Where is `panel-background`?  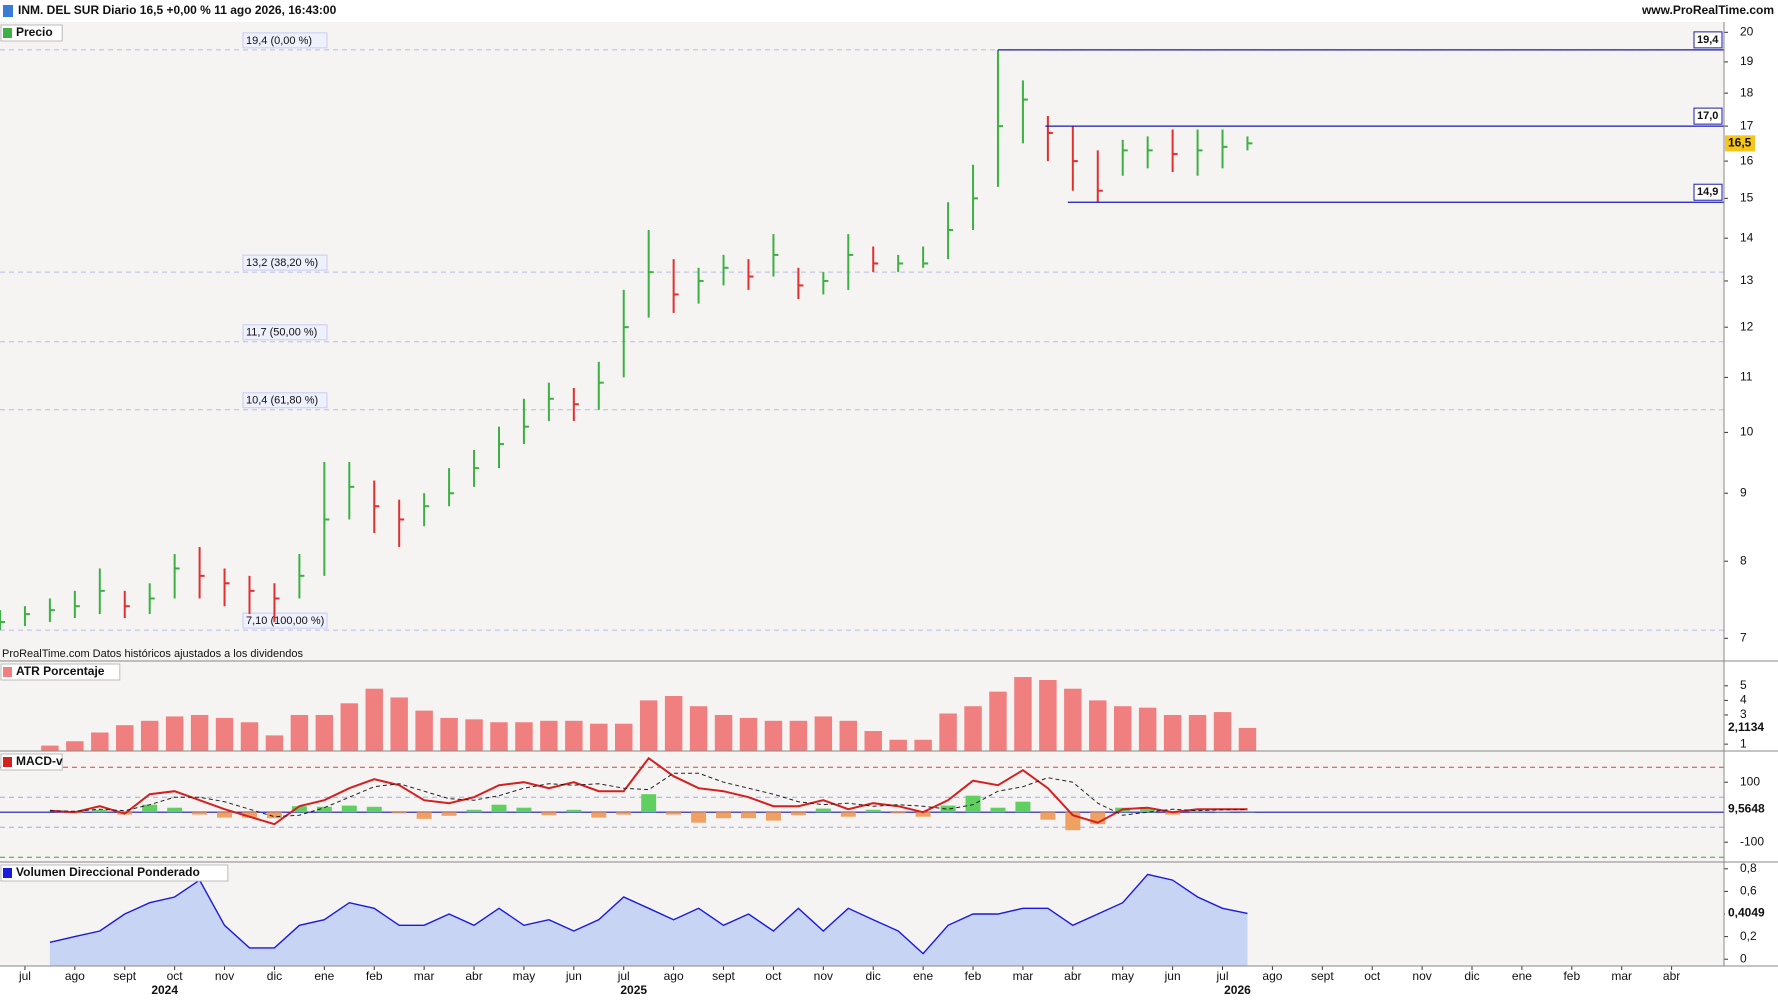
panel-background is located at coordinates (862, 706).